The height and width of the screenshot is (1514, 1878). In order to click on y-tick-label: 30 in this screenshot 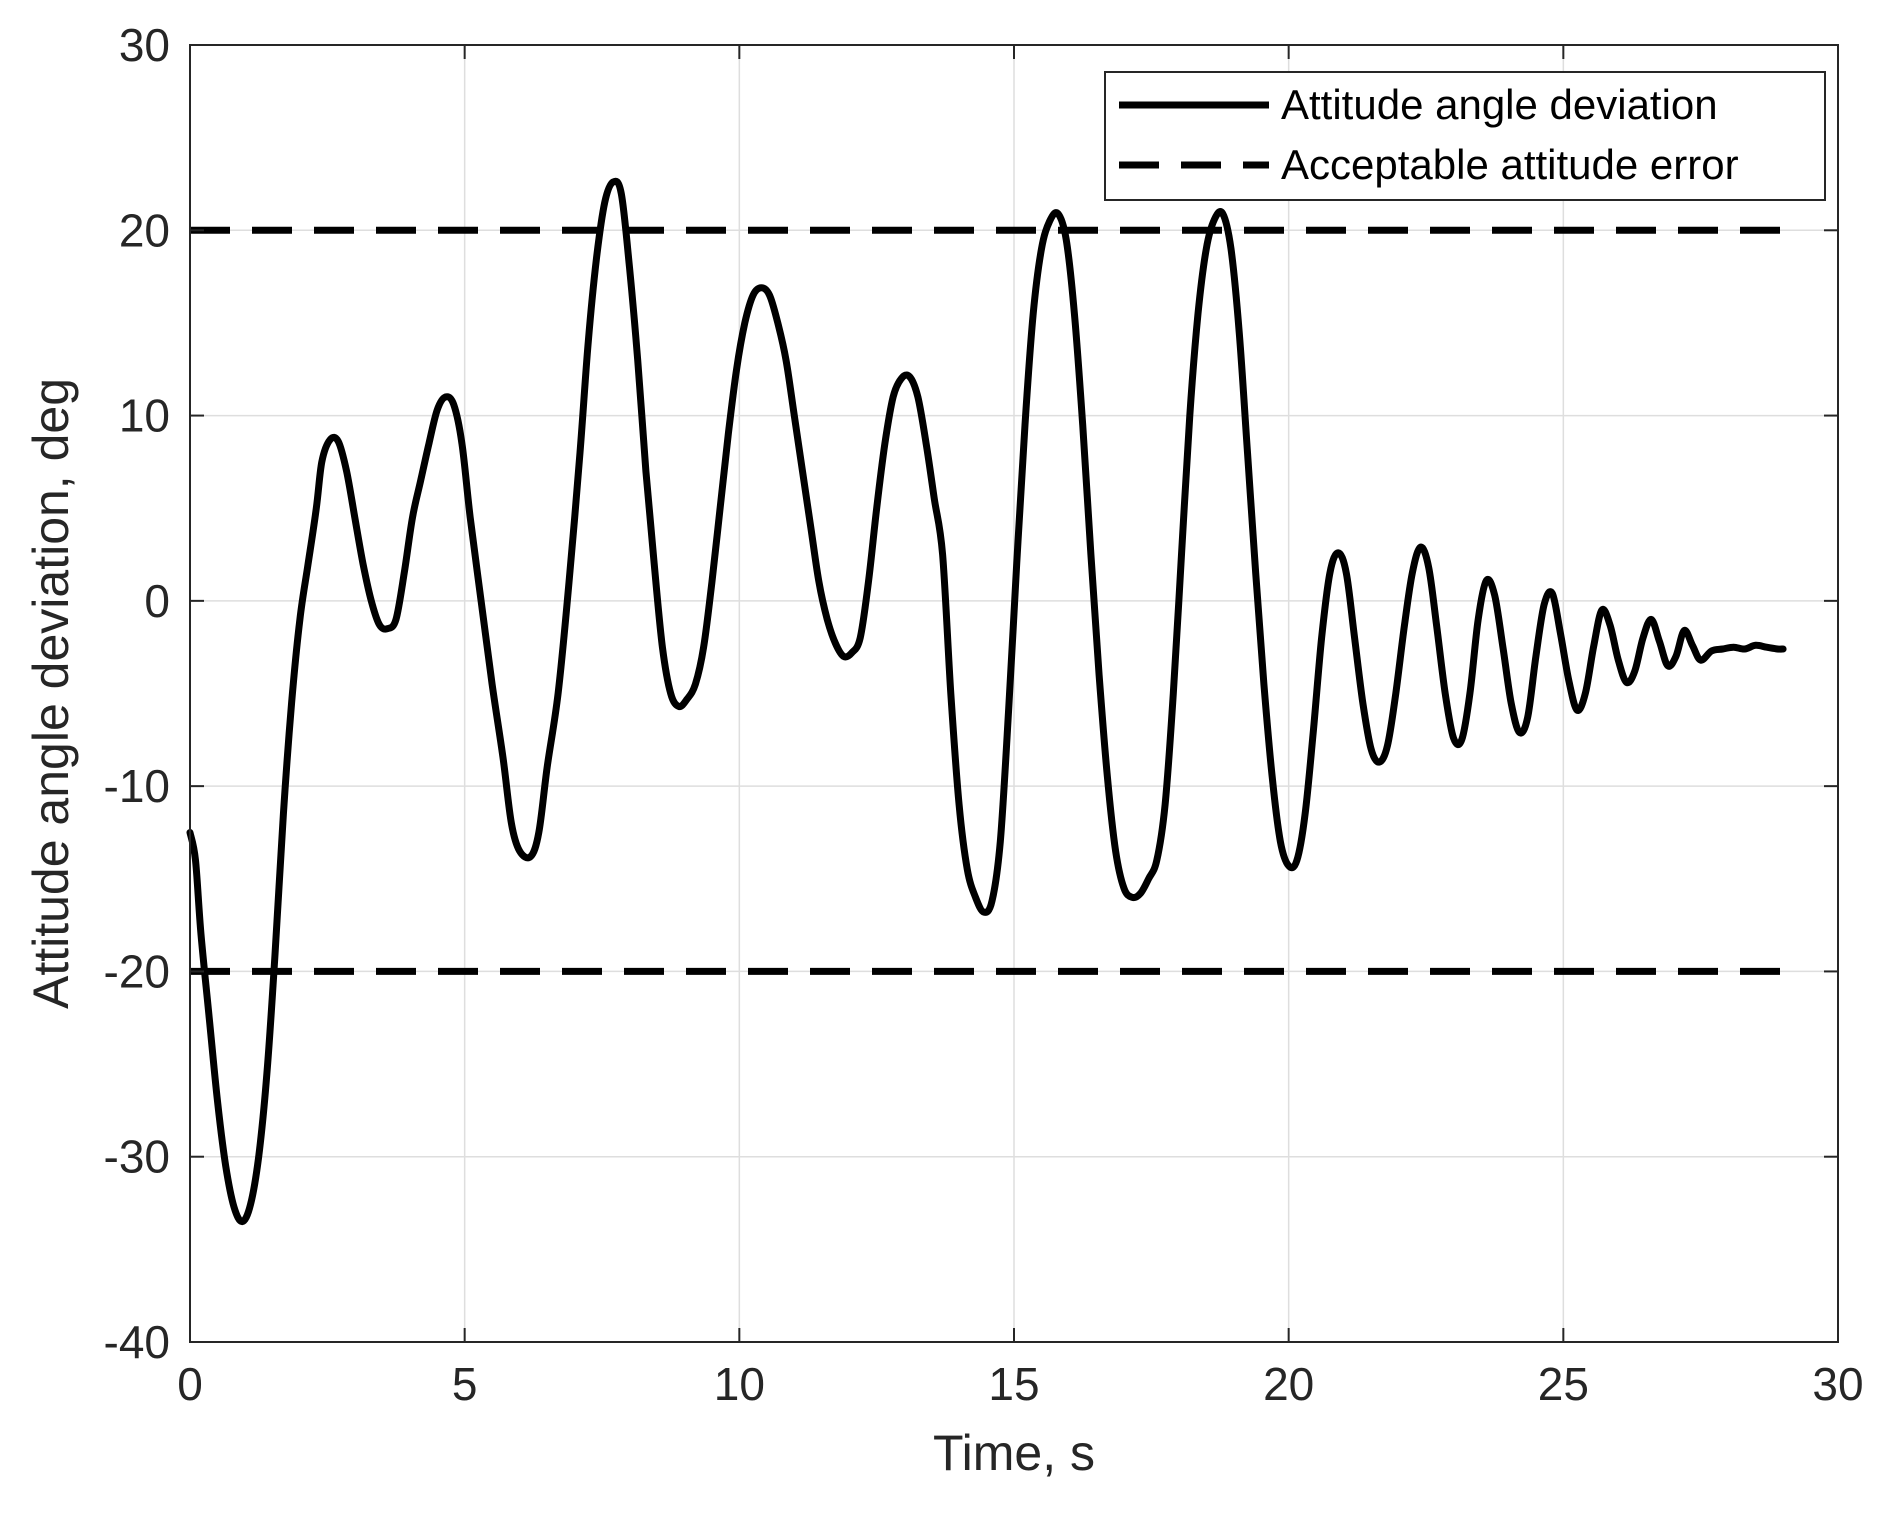, I will do `click(144, 45)`.